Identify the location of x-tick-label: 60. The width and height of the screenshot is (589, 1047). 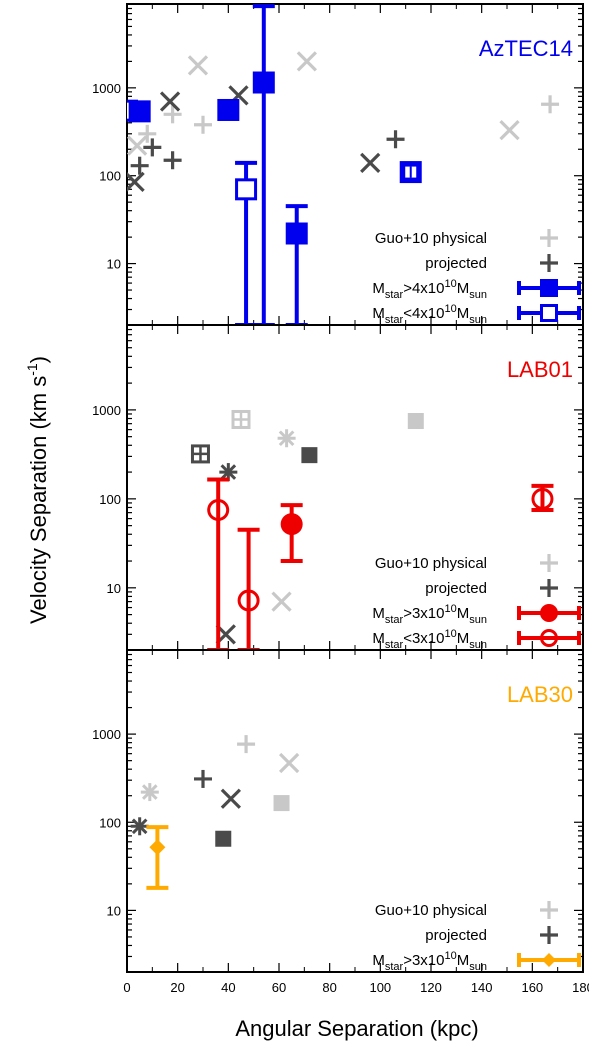
(279, 987).